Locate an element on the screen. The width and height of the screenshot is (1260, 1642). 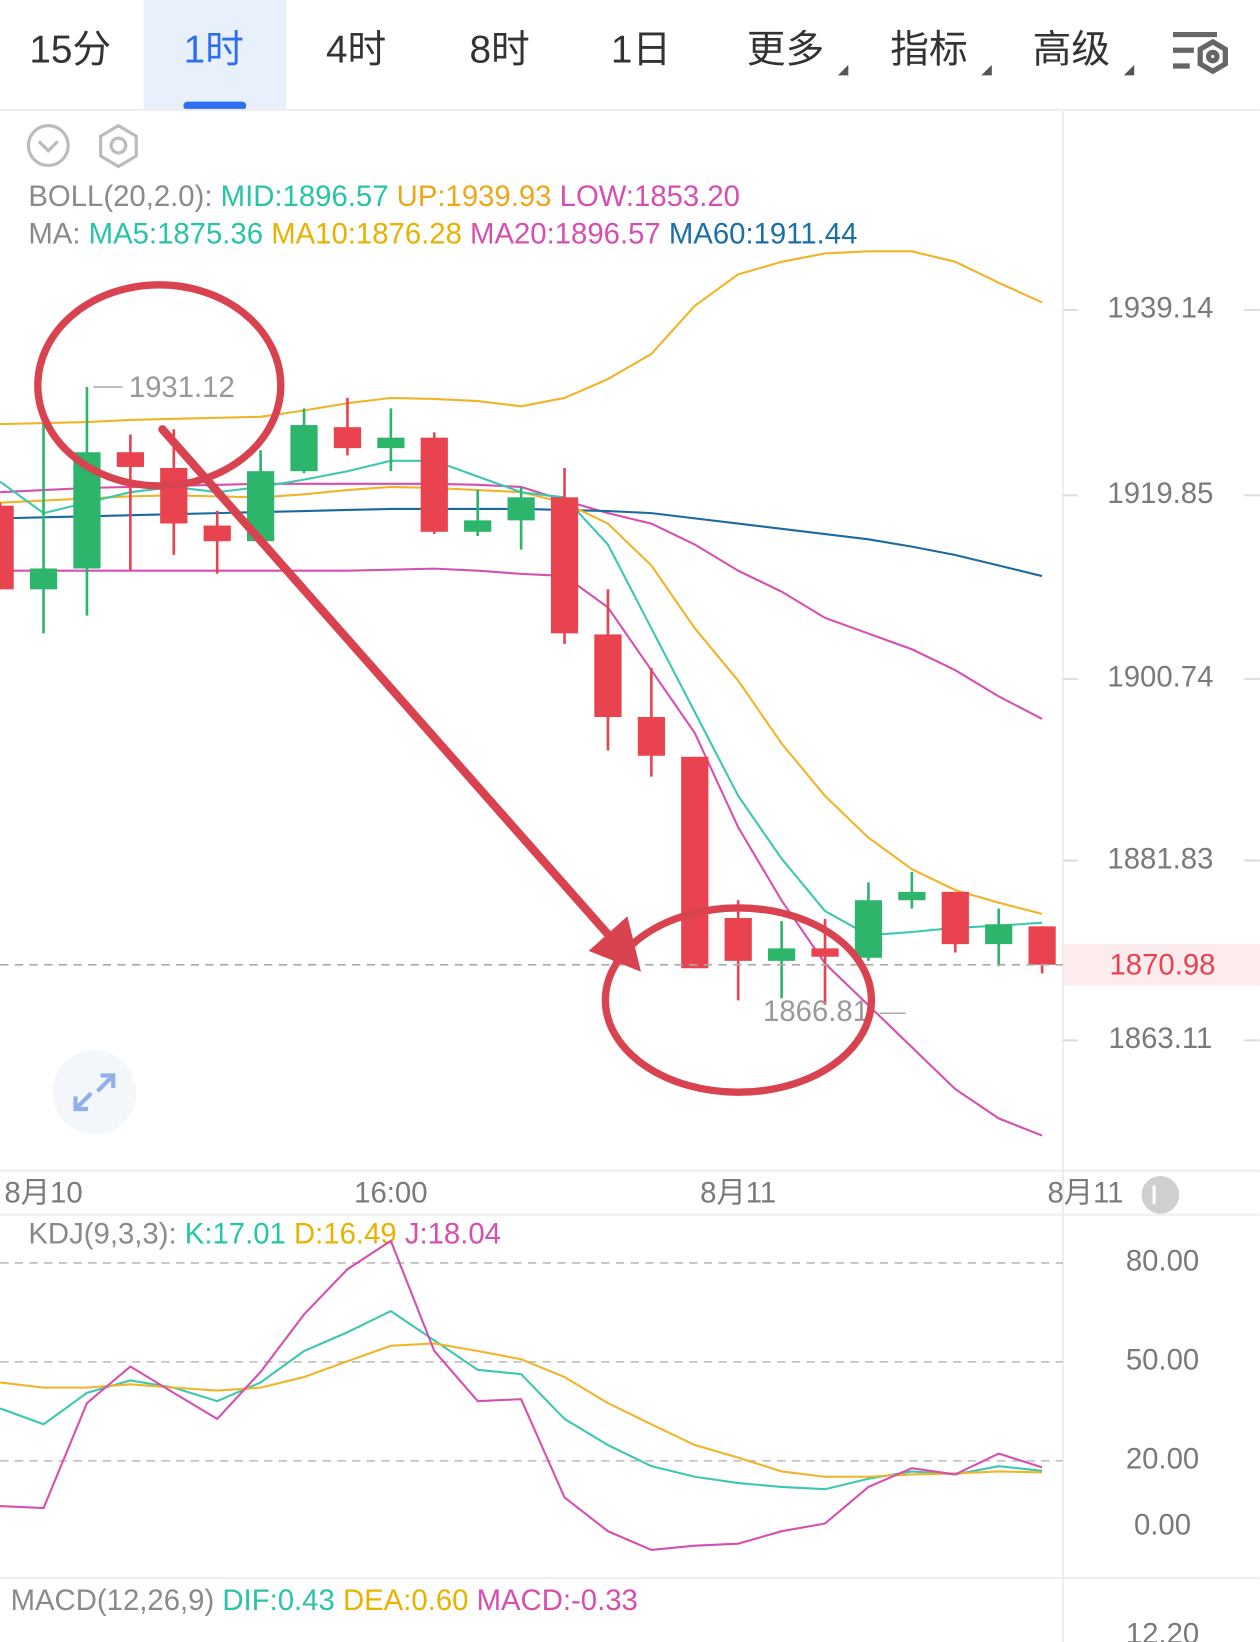
tab: 指标 is located at coordinates (928, 50).